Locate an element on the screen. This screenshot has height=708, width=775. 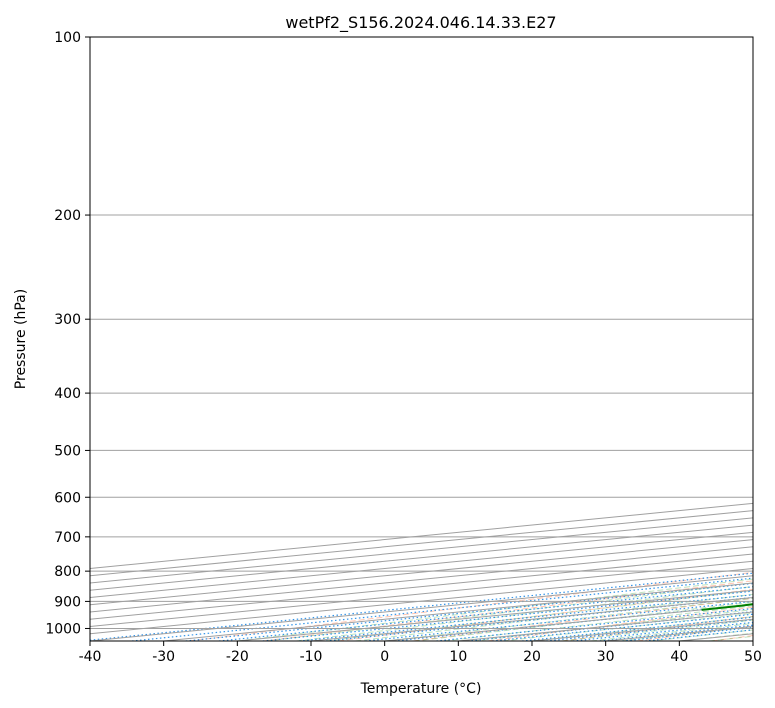
x-tick-label: 30 is located at coordinates (606, 657).